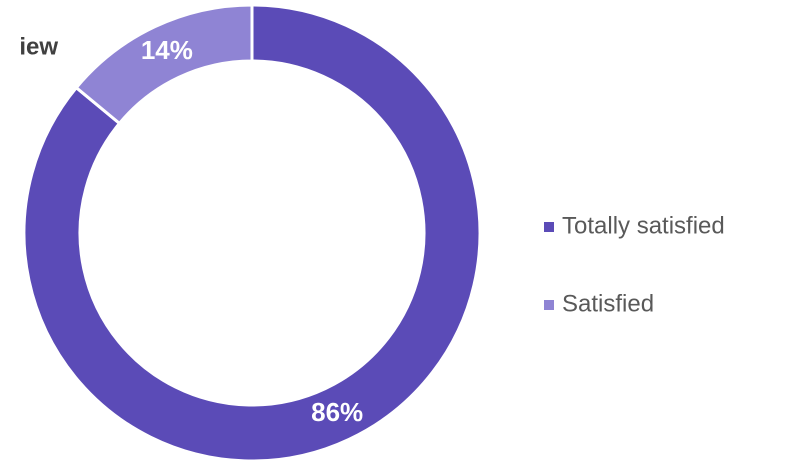 The image size is (811, 461). Describe the element at coordinates (337, 412) in the screenshot. I see `data-label: 86%` at that location.